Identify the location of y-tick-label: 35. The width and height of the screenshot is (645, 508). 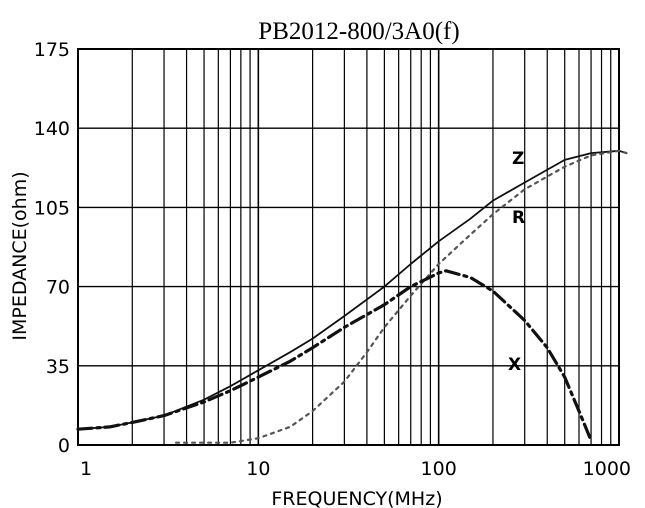
(58, 367).